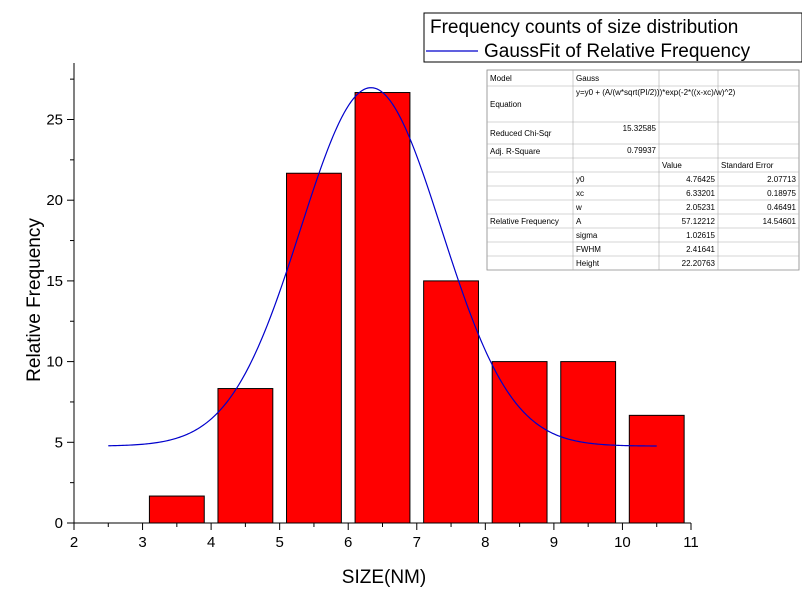  I want to click on table-cell: A, so click(579, 221).